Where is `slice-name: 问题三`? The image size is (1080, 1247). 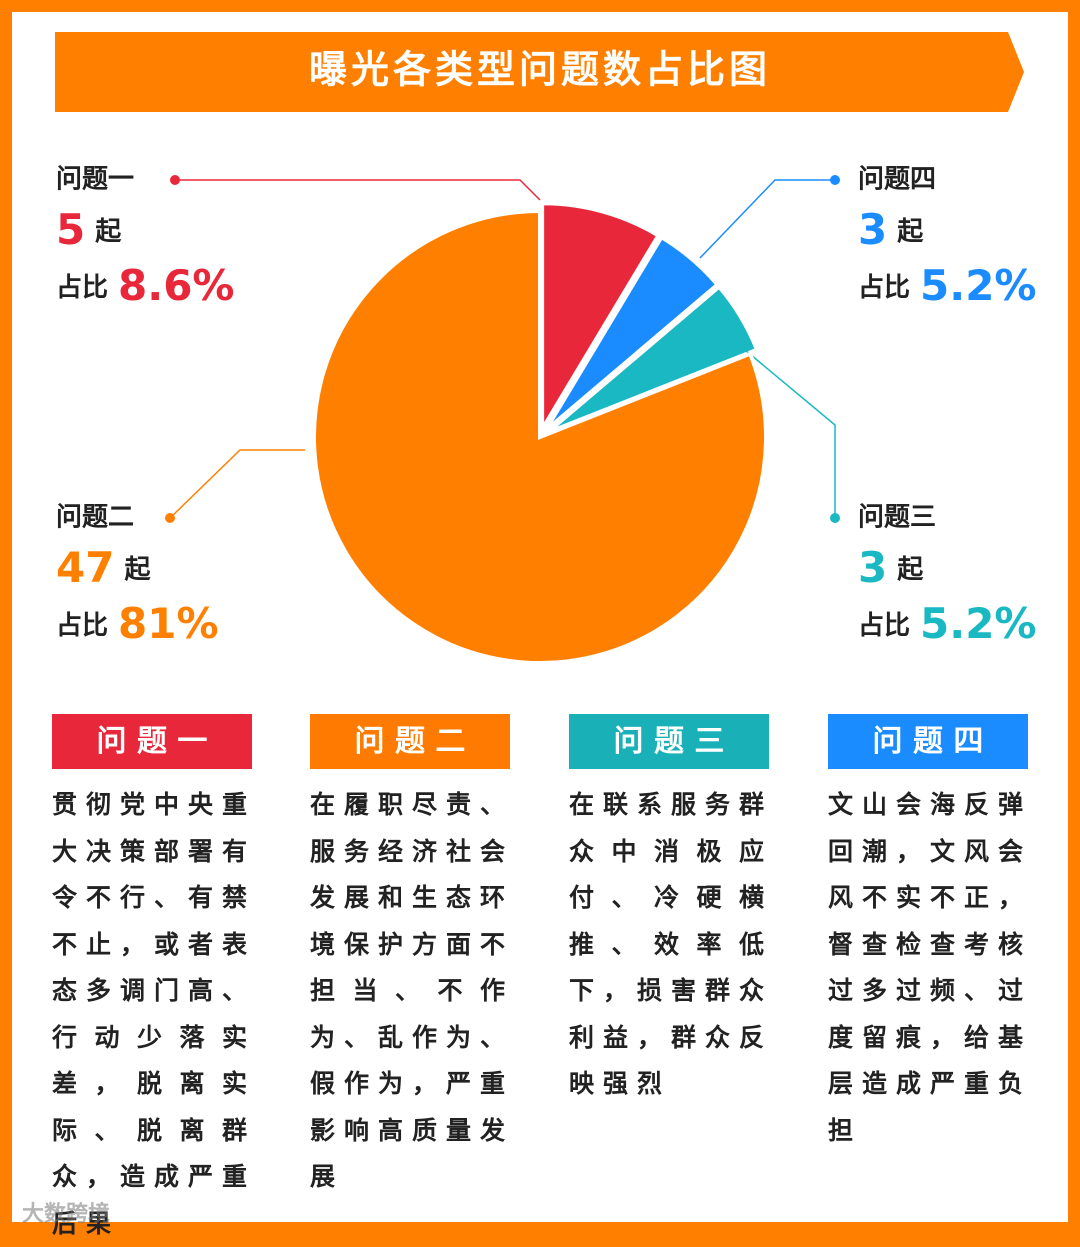
slice-name: 问题三 is located at coordinates (897, 518).